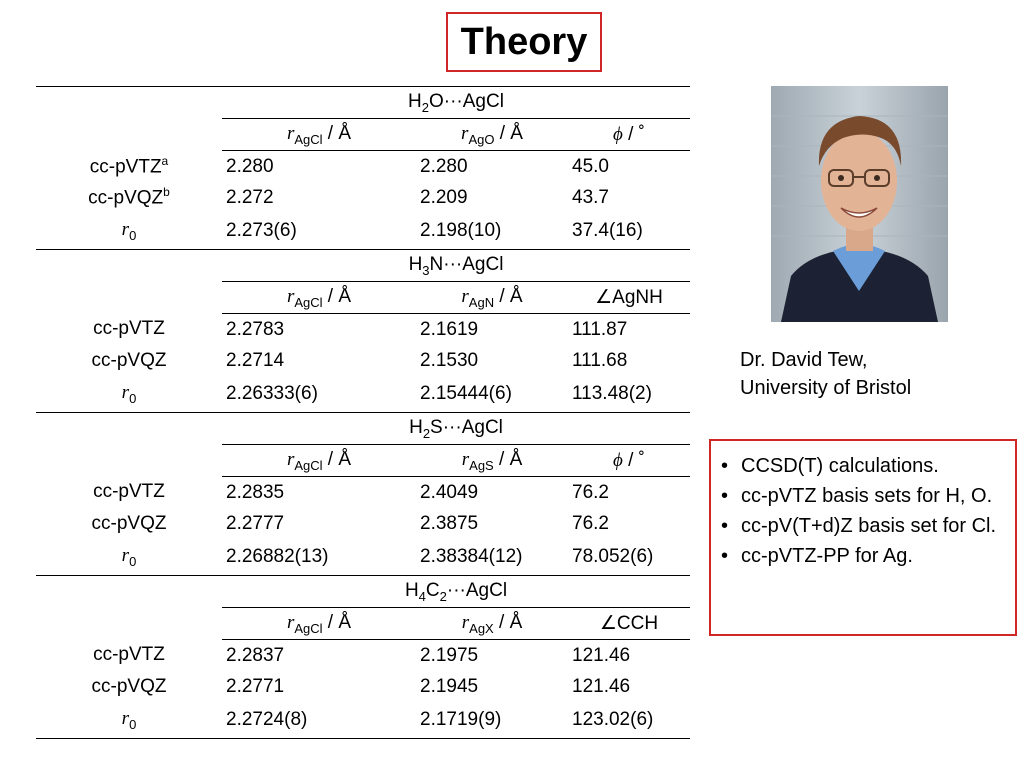  Describe the element at coordinates (827, 556) in the screenshot. I see `note-text: cc-pVTZ-PP for Ag.` at that location.